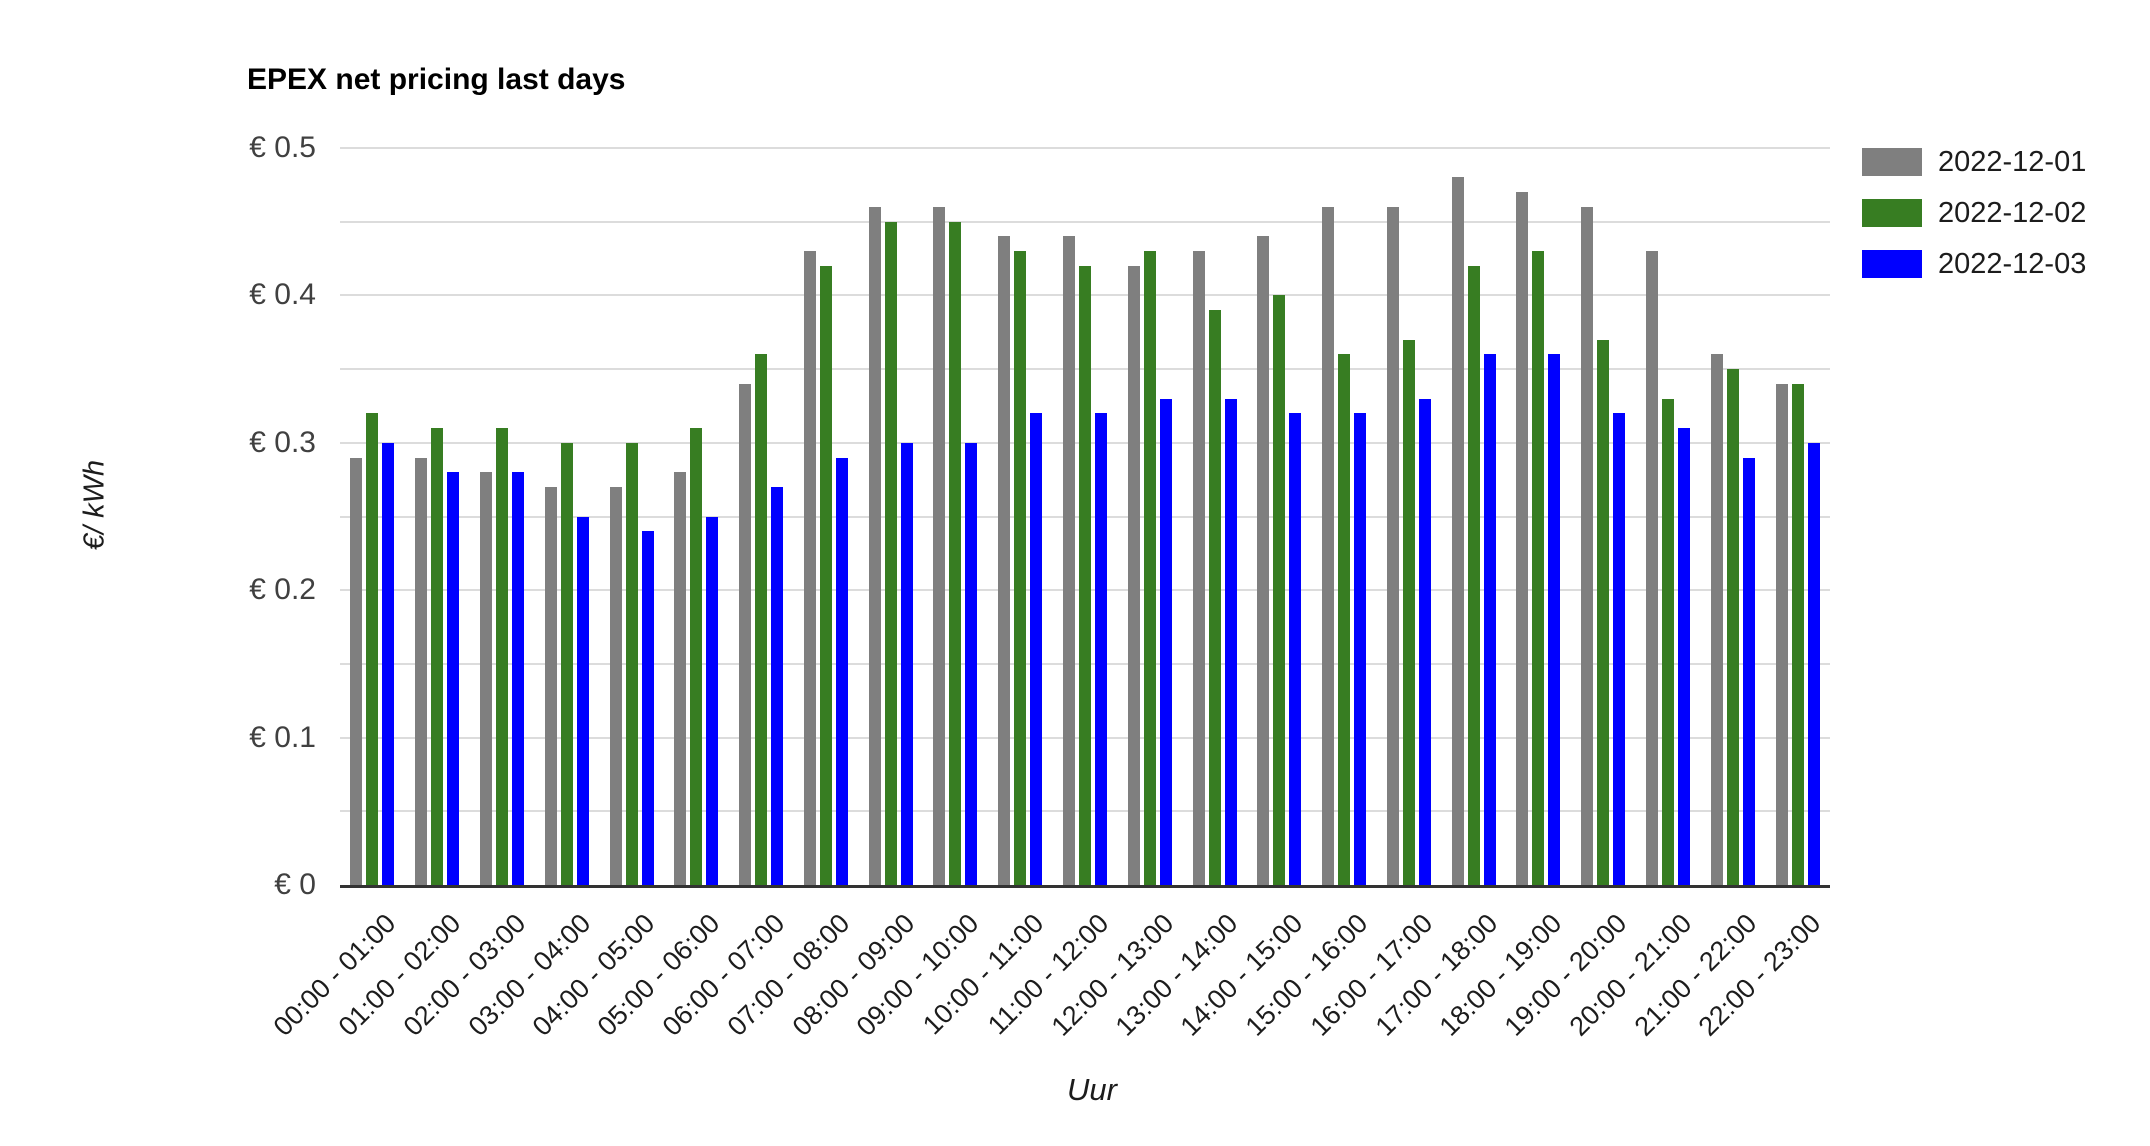 Image resolution: width=2150 pixels, height=1146 pixels. I want to click on bar-2022-12-02-11:00, so click(1085, 575).